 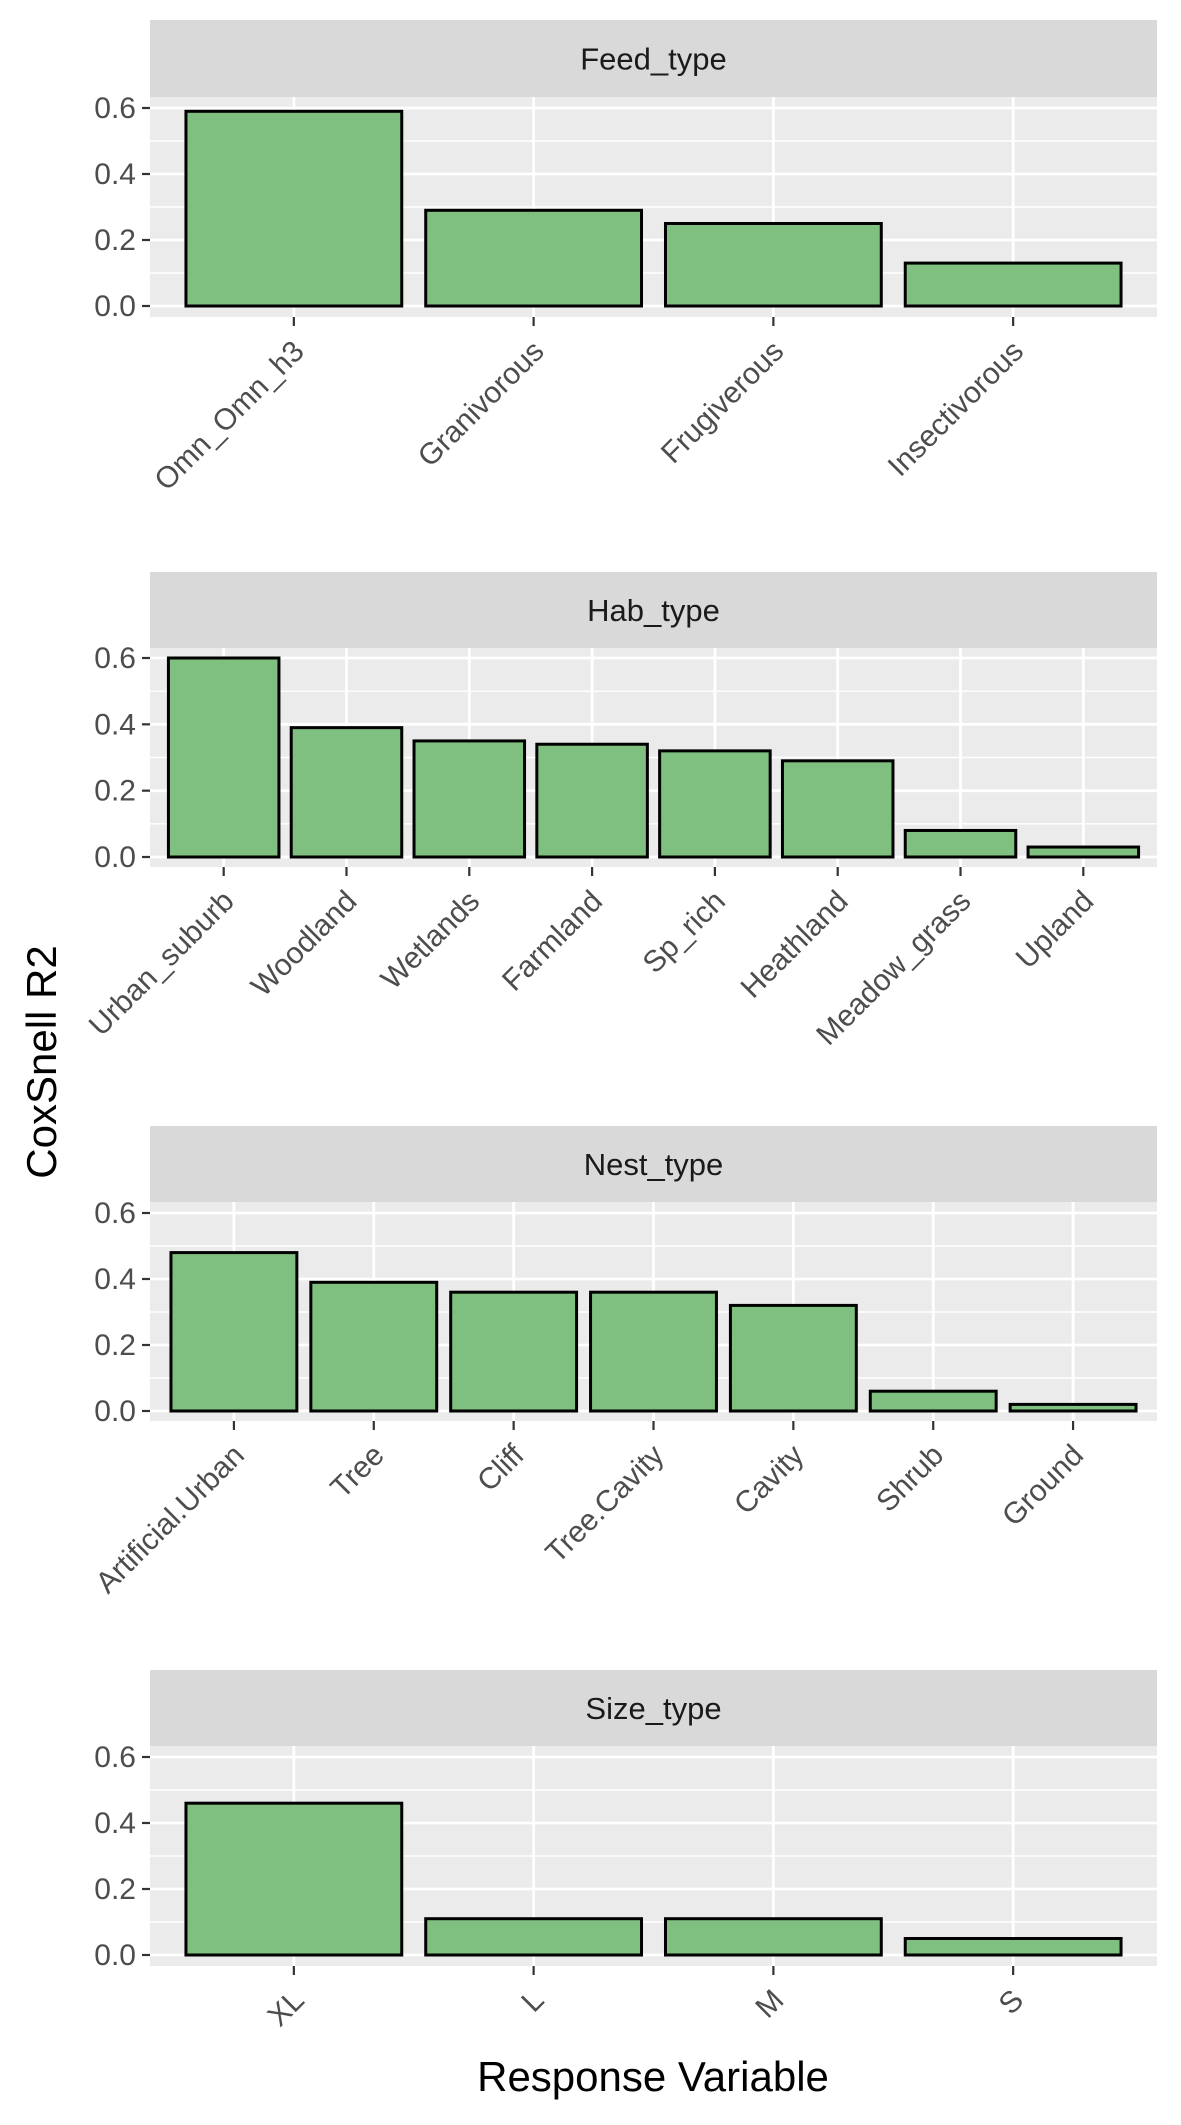 I want to click on facet-title: Nest_type, so click(x=654, y=1164).